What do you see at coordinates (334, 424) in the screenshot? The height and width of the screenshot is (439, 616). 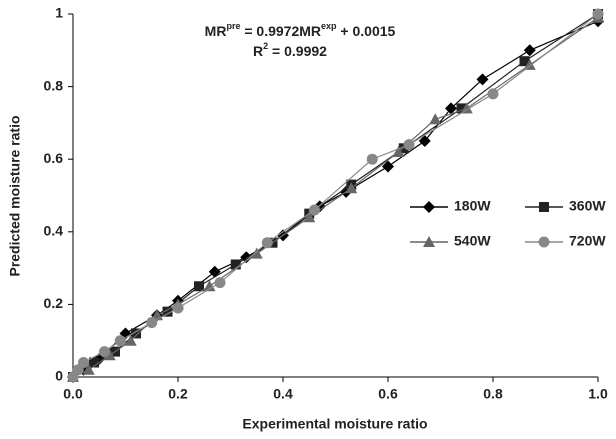 I see `x-axis-label: Experimental moisture ratio` at bounding box center [334, 424].